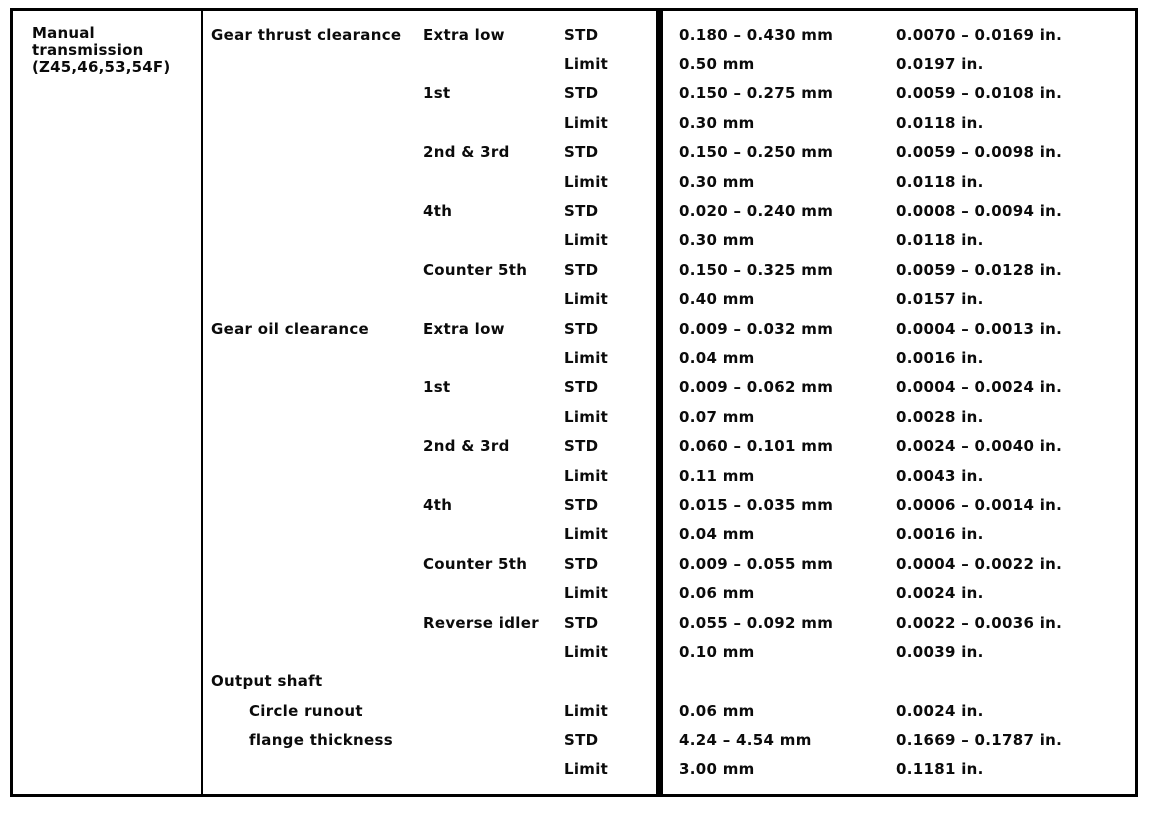 Image resolution: width=1152 pixels, height=816 pixels. I want to click on value-inch-cell: 0.0157 in., so click(940, 299).